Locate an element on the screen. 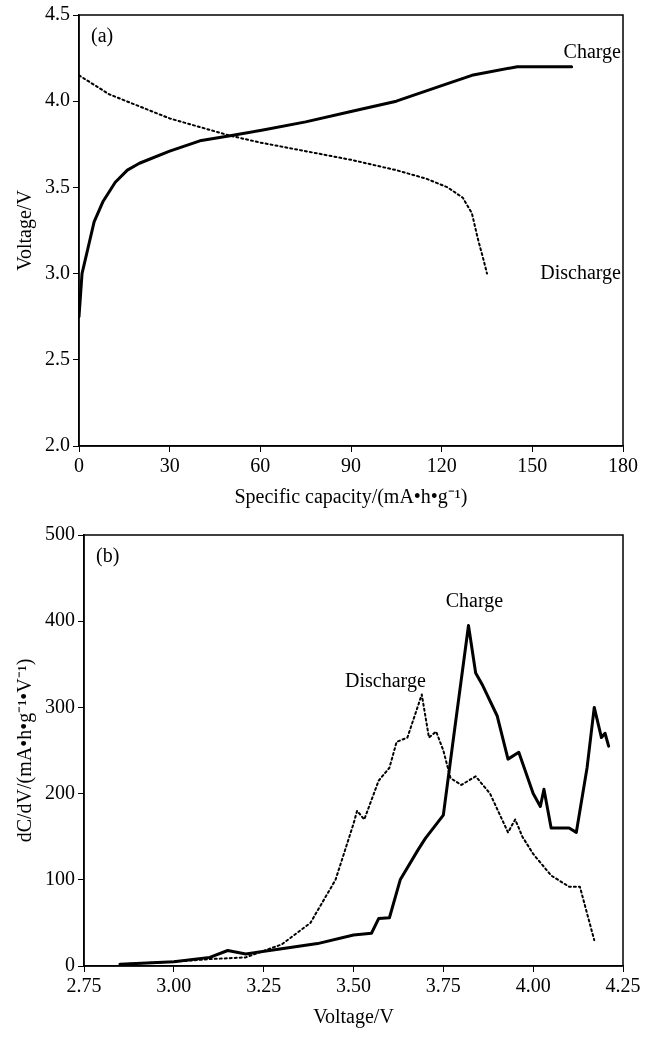 The image size is (651, 1049). annotation: (a) is located at coordinates (102, 36).